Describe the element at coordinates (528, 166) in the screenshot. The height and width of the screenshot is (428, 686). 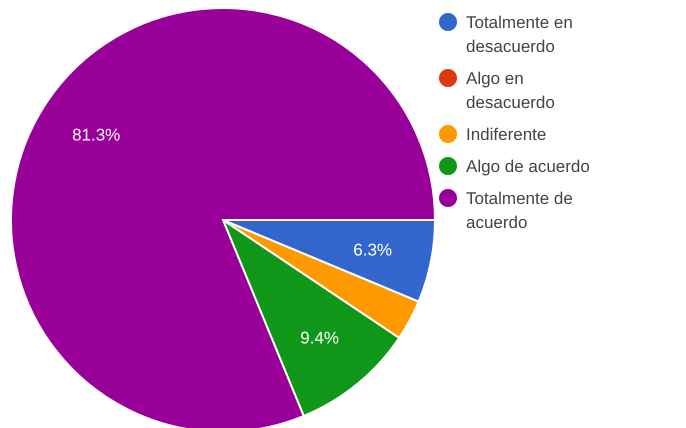
I see `legend-label: Algo de acuerdo` at that location.